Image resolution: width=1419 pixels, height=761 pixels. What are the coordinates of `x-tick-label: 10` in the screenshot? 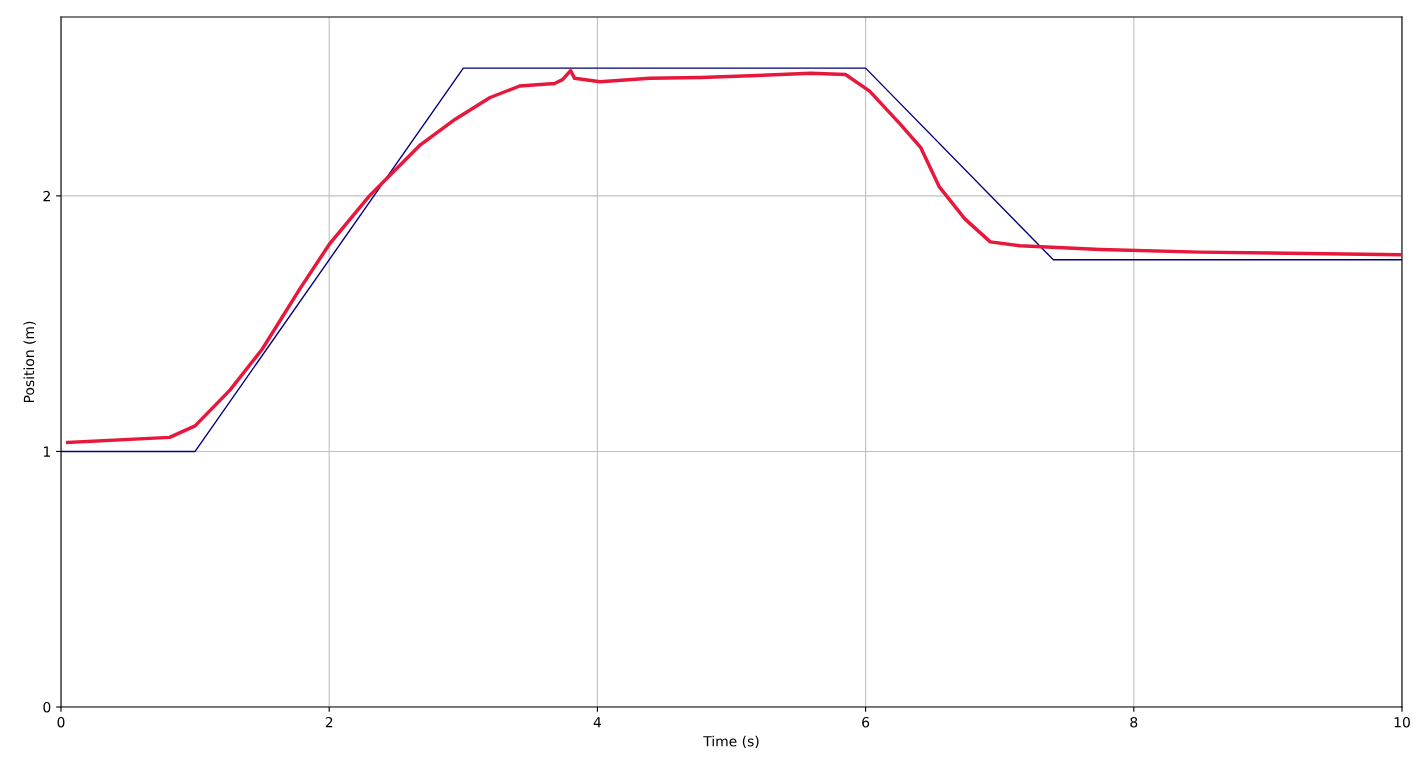 It's located at (1402, 722).